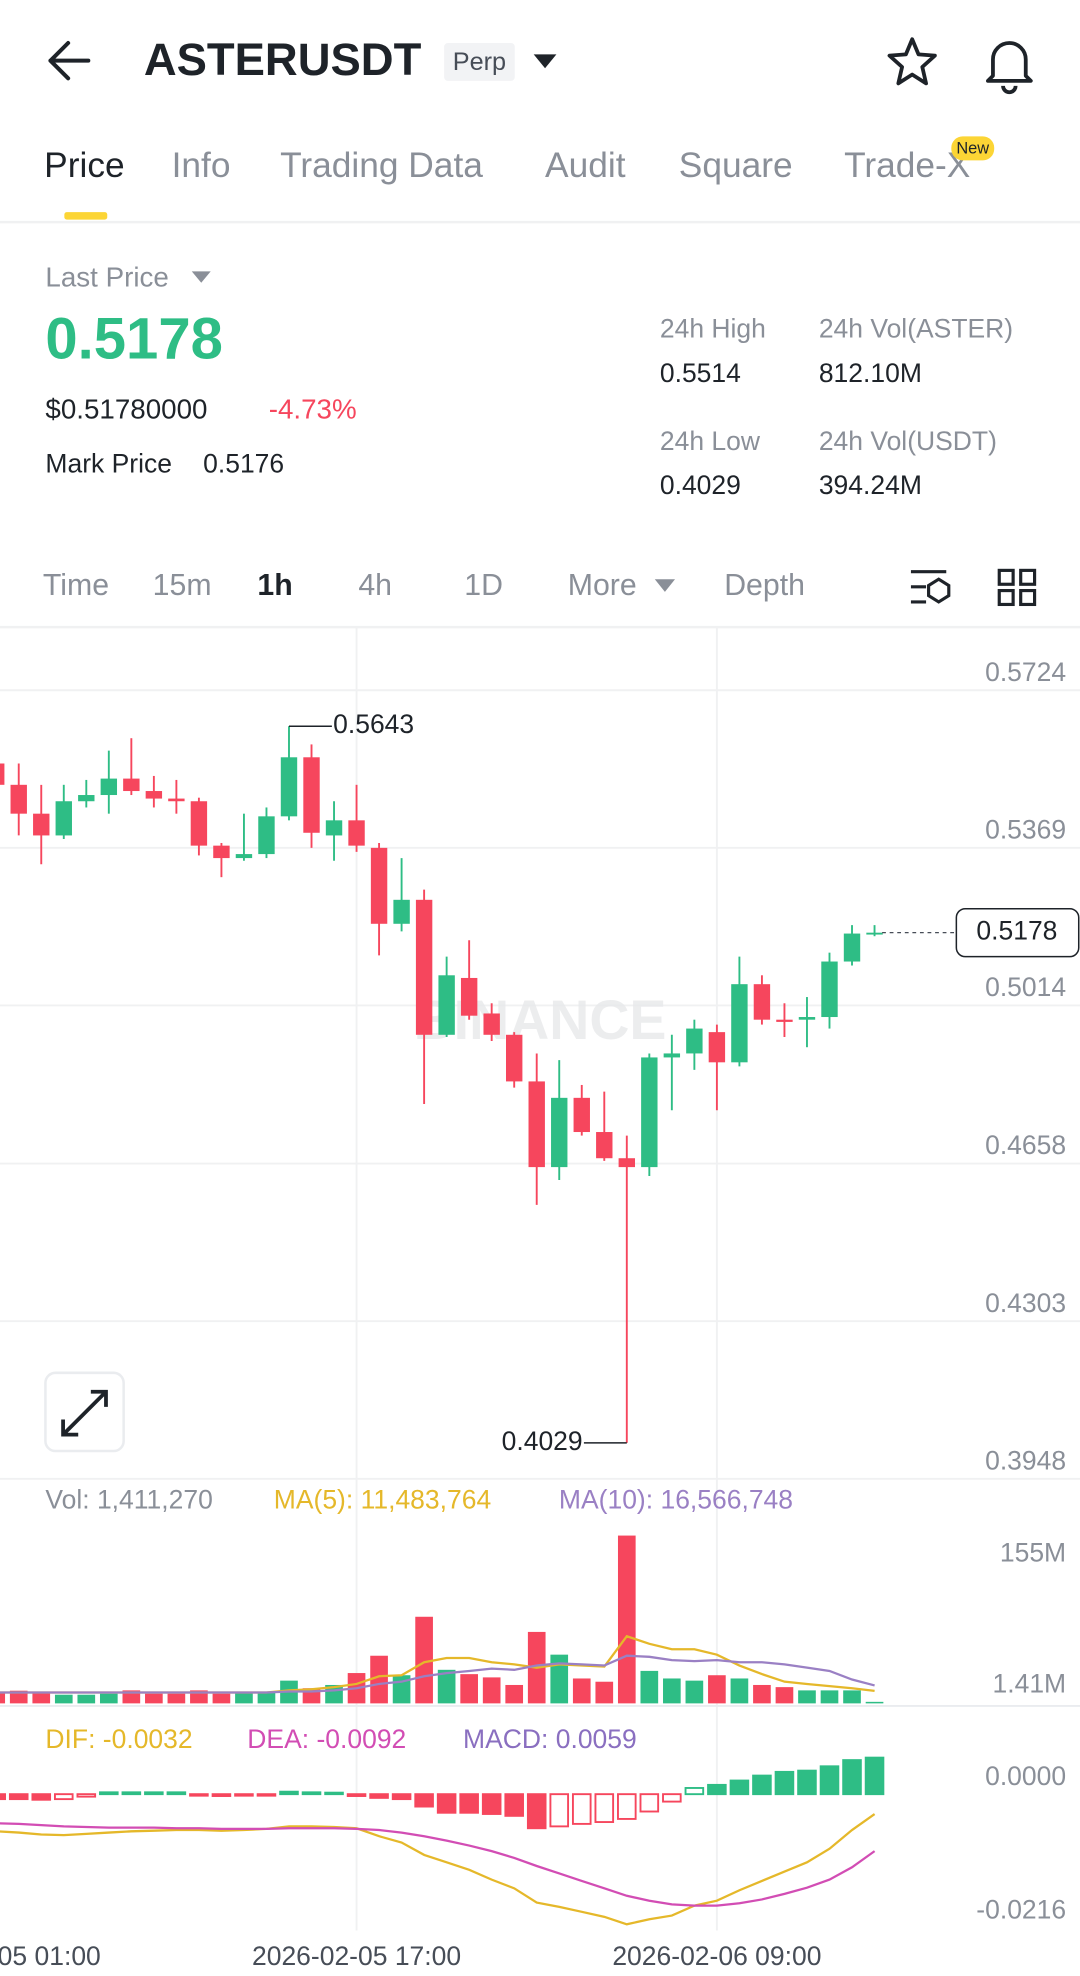 The image size is (1080, 1976). Describe the element at coordinates (585, 165) in the screenshot. I see `tab: Audit` at that location.